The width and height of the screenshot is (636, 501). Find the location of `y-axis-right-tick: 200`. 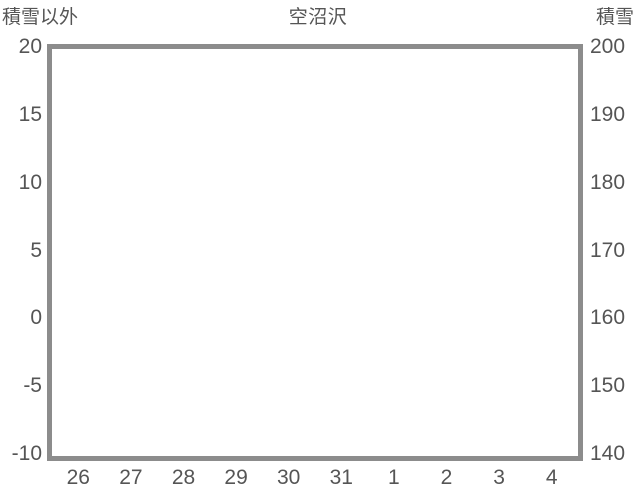

y-axis-right-tick: 200 is located at coordinates (613, 47).